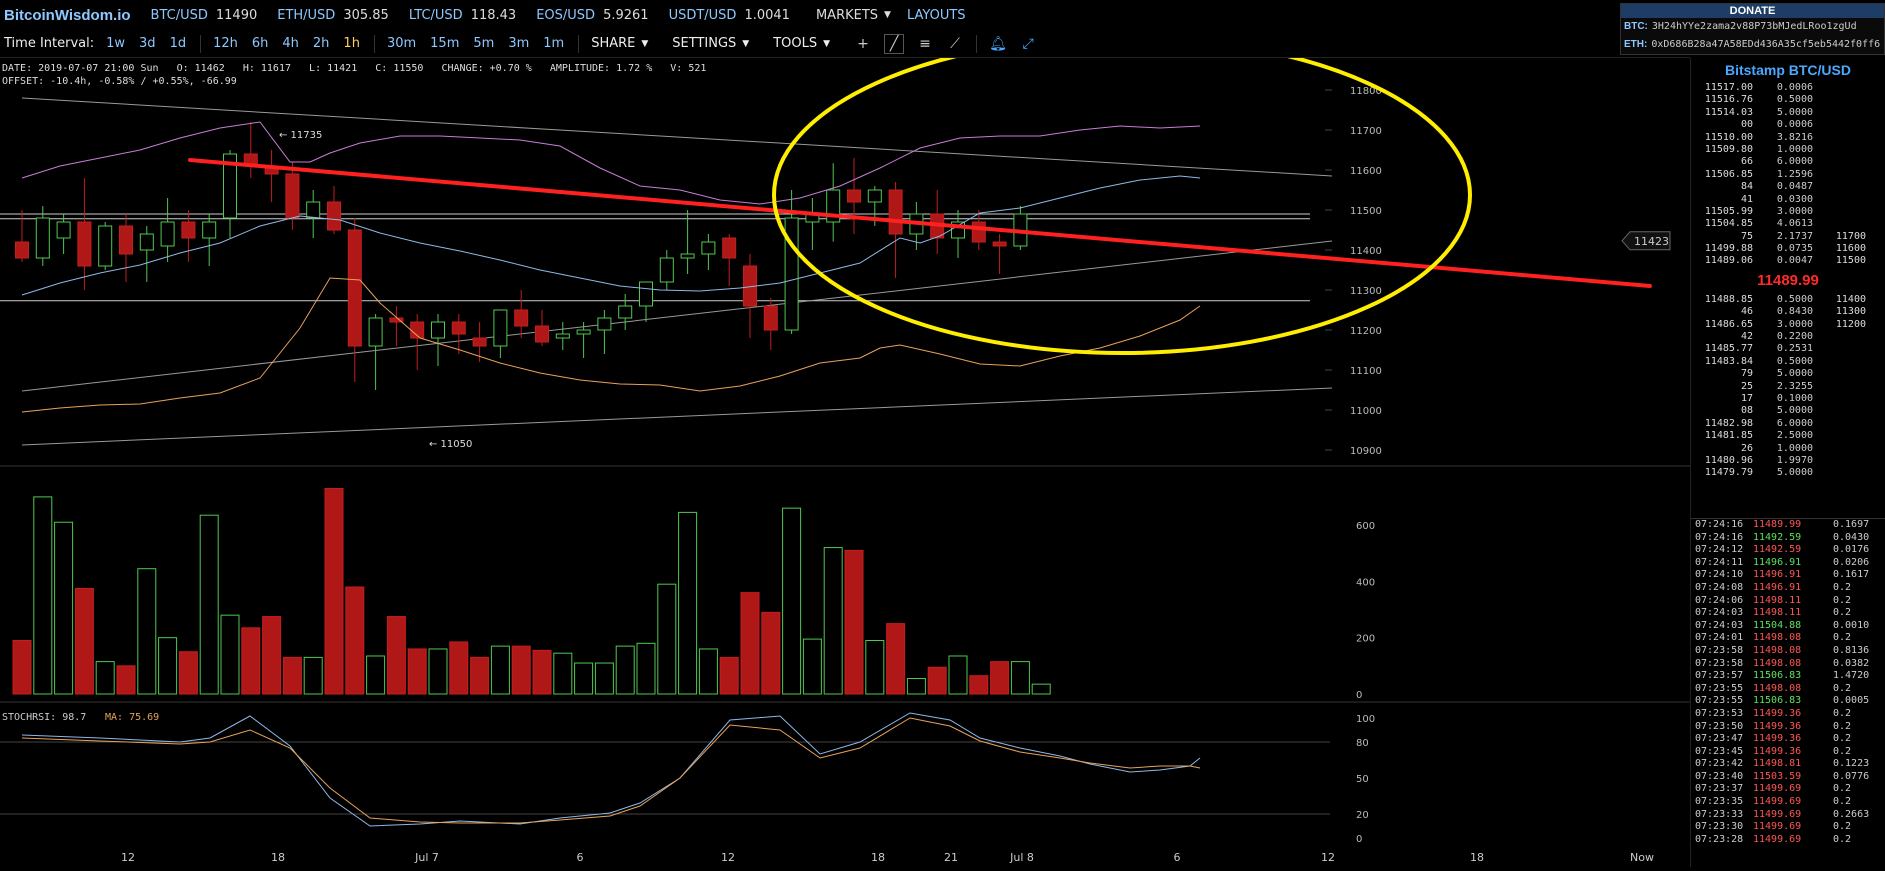 The image size is (1885, 871). I want to click on trendline-icon: ╱, so click(894, 43).